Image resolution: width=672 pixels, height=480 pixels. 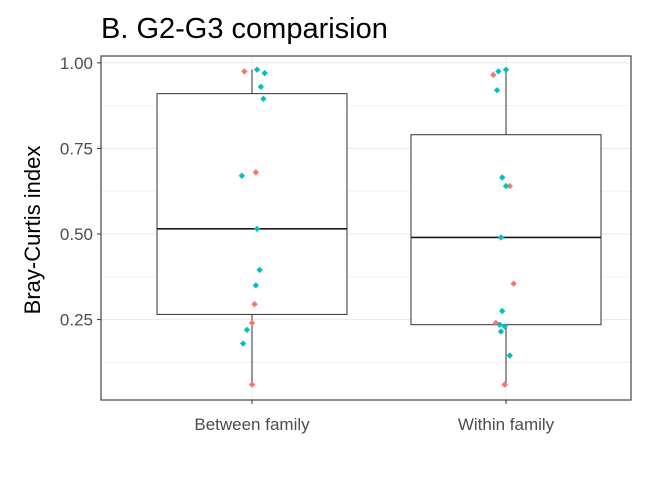 I want to click on chart-title: B. G2-G3 comparision, so click(x=244, y=29).